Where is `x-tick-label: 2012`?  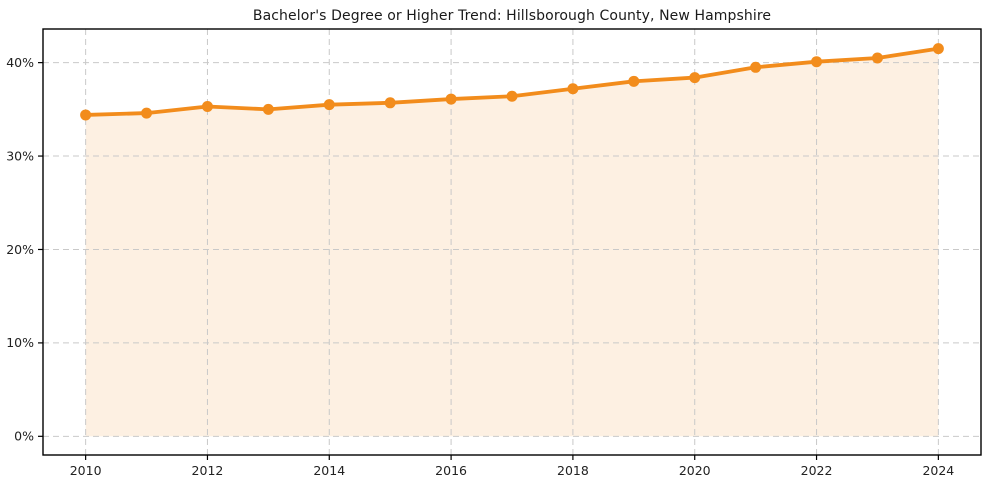
x-tick-label: 2012 is located at coordinates (208, 470).